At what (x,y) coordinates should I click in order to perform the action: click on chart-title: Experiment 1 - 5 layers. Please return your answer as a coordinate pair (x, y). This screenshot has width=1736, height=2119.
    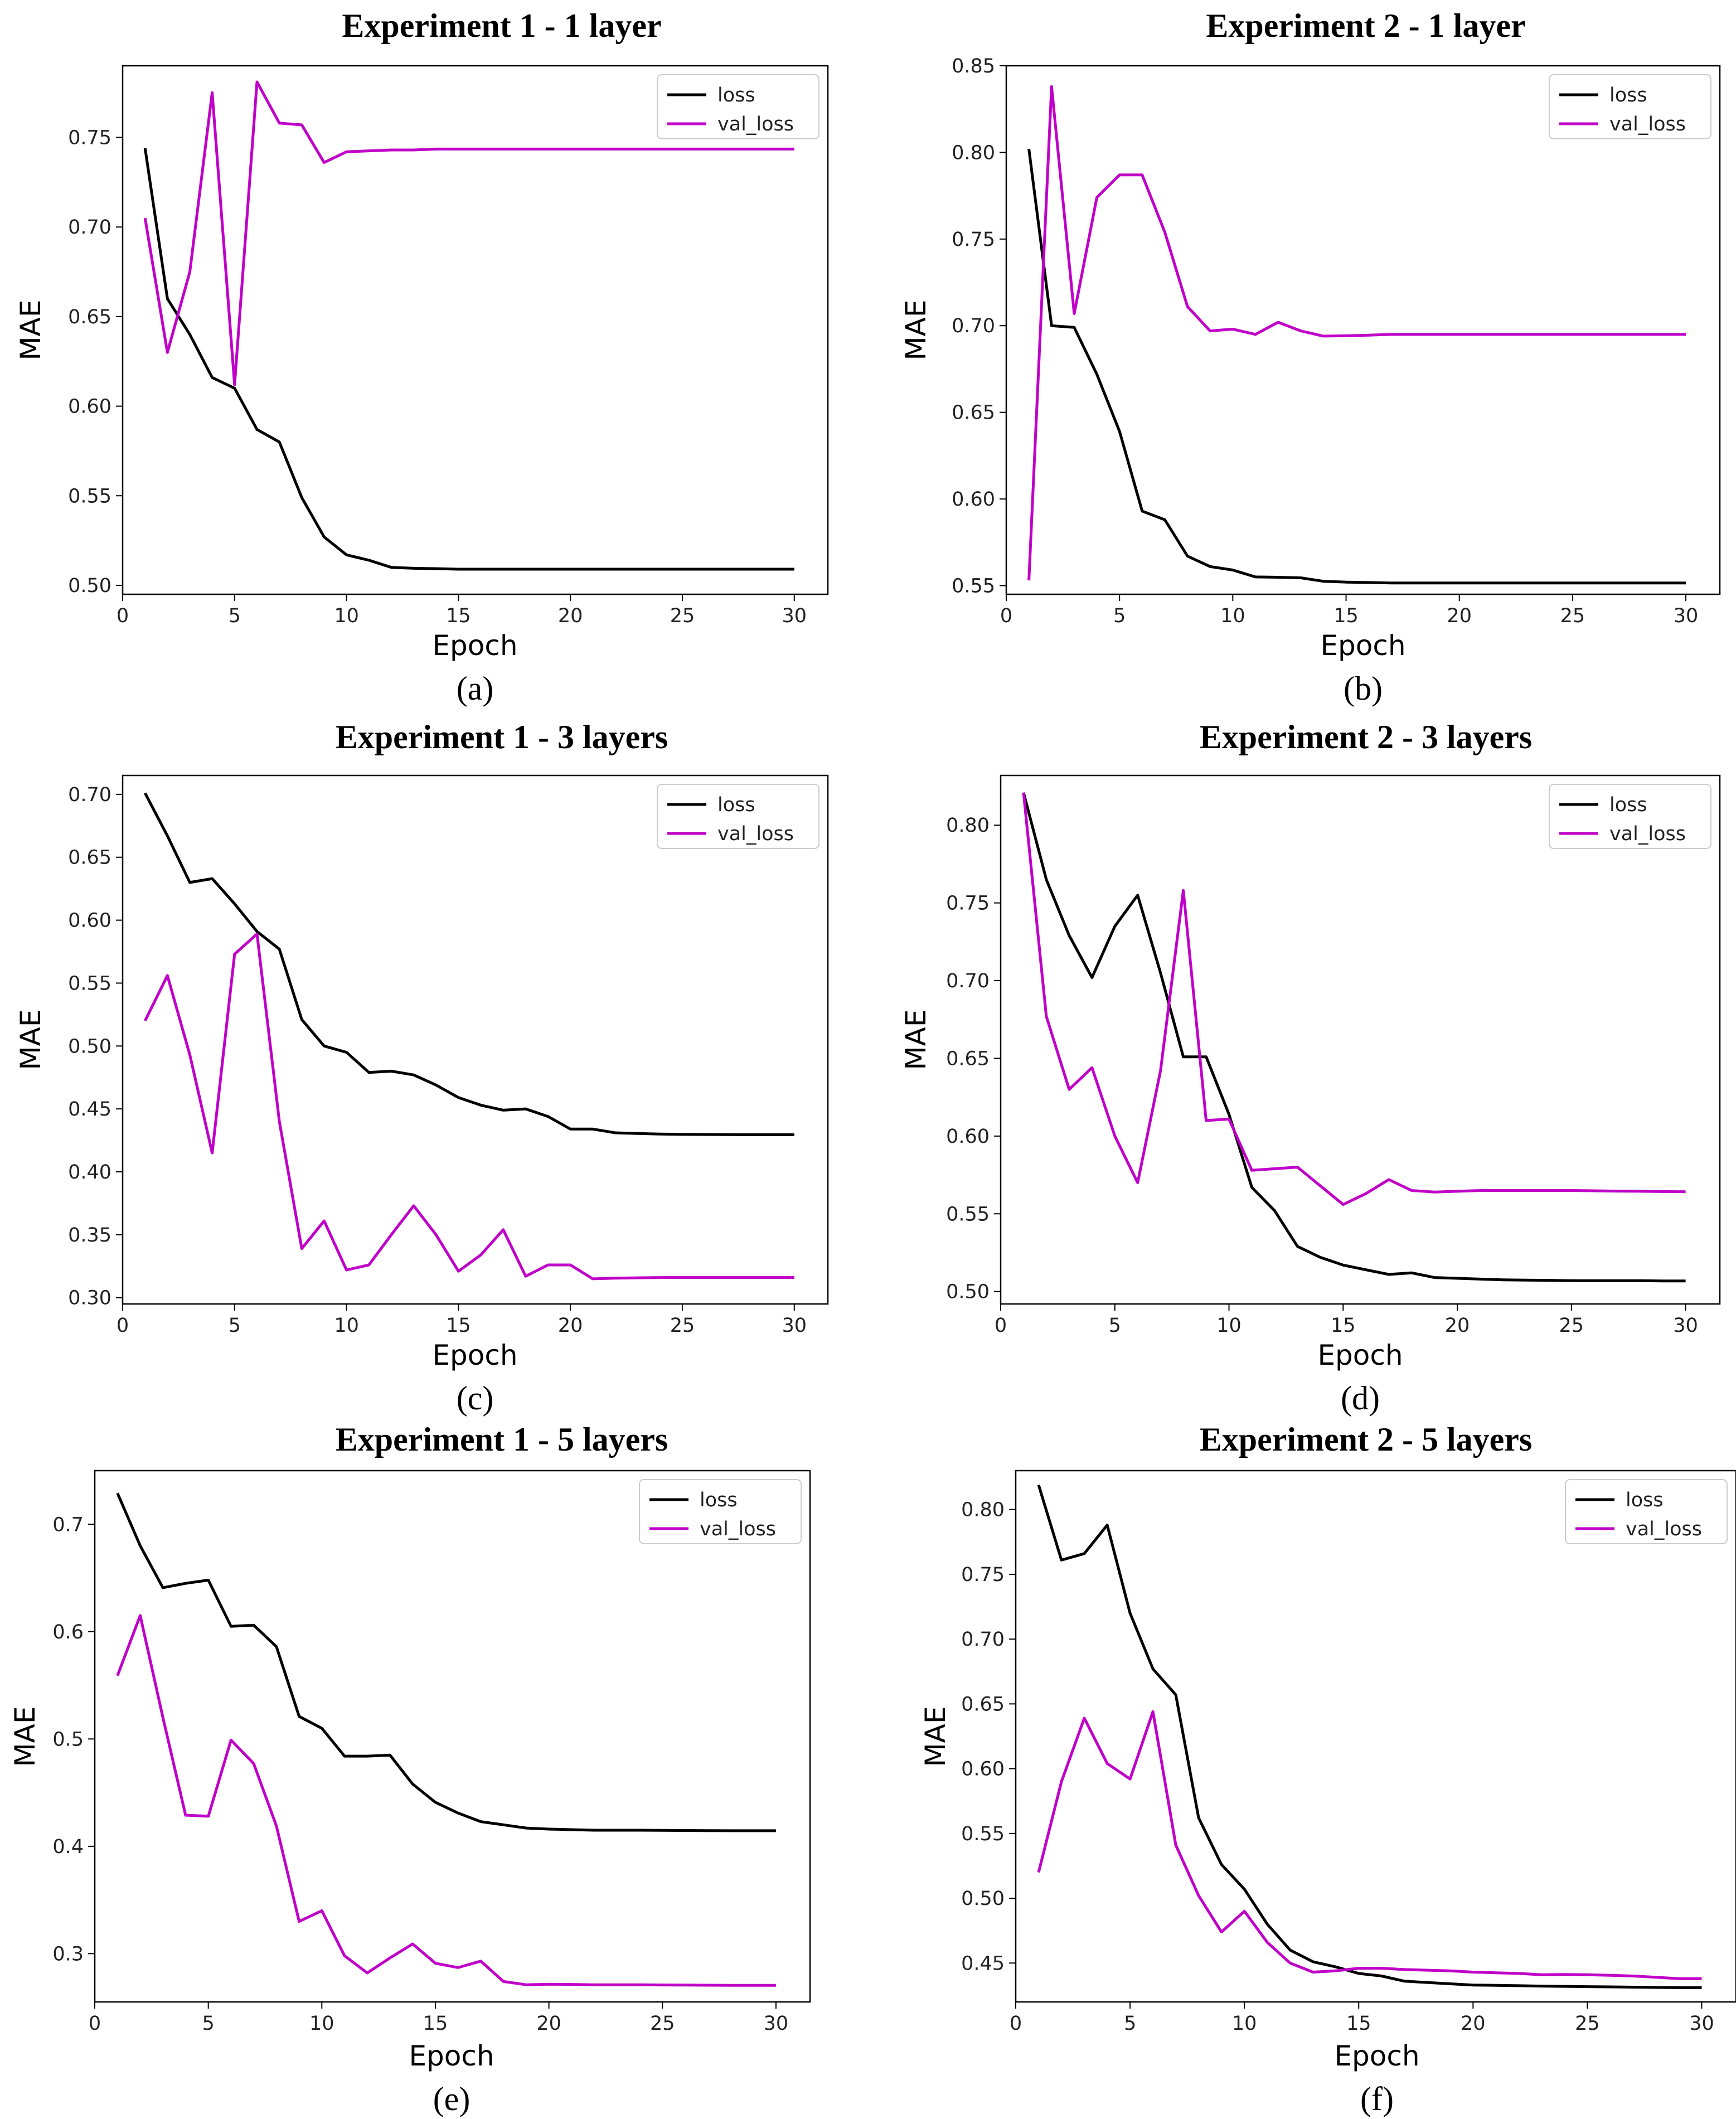
    Looking at the image, I should click on (502, 1440).